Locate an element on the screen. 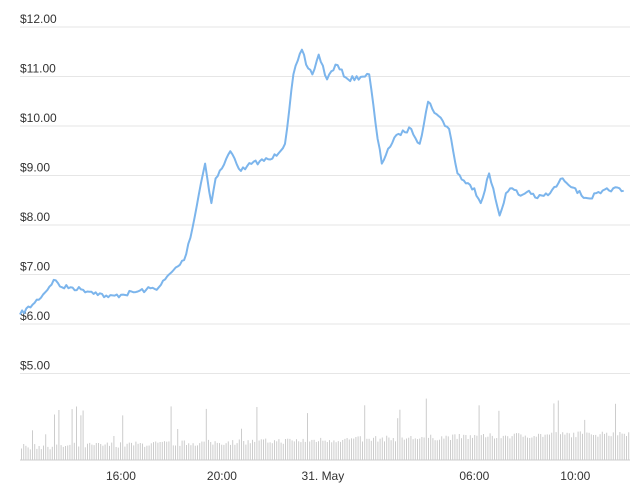  y-tick-label: $5.00 is located at coordinates (35, 366).